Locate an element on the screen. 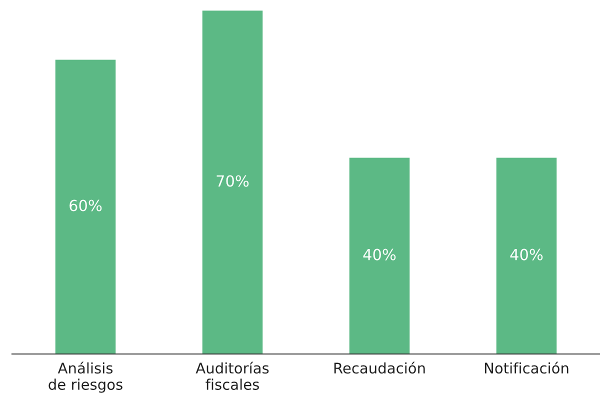 The width and height of the screenshot is (600, 401). data-label: 60% is located at coordinates (86, 206).